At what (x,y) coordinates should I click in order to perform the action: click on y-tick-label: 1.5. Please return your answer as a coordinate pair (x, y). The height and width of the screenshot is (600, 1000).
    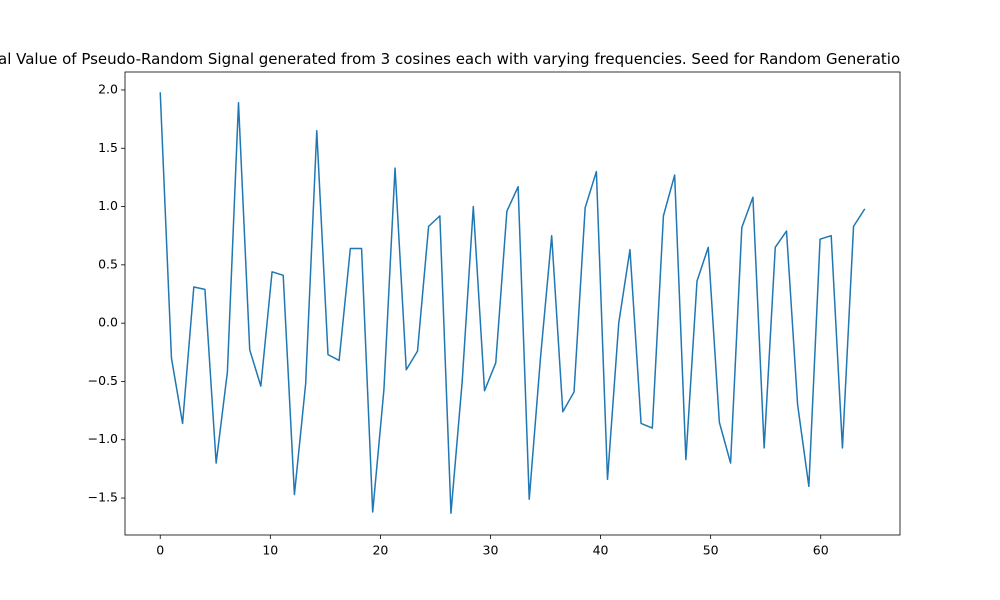
    Looking at the image, I should click on (108, 147).